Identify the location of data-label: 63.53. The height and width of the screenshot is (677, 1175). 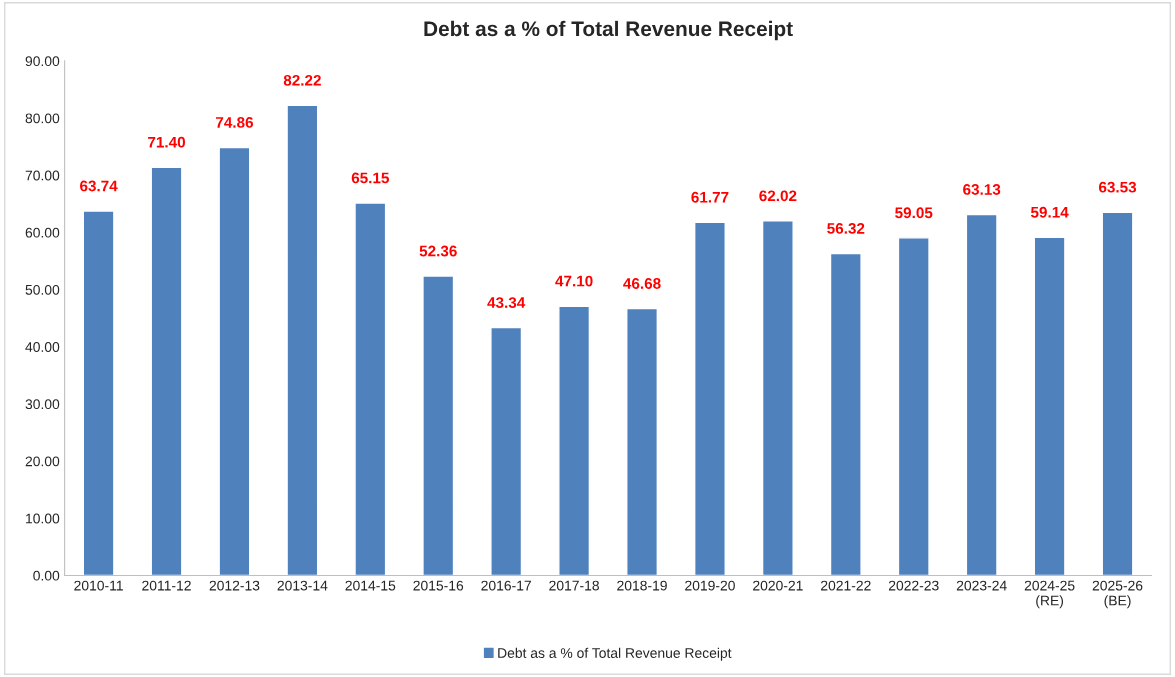
(1117, 187).